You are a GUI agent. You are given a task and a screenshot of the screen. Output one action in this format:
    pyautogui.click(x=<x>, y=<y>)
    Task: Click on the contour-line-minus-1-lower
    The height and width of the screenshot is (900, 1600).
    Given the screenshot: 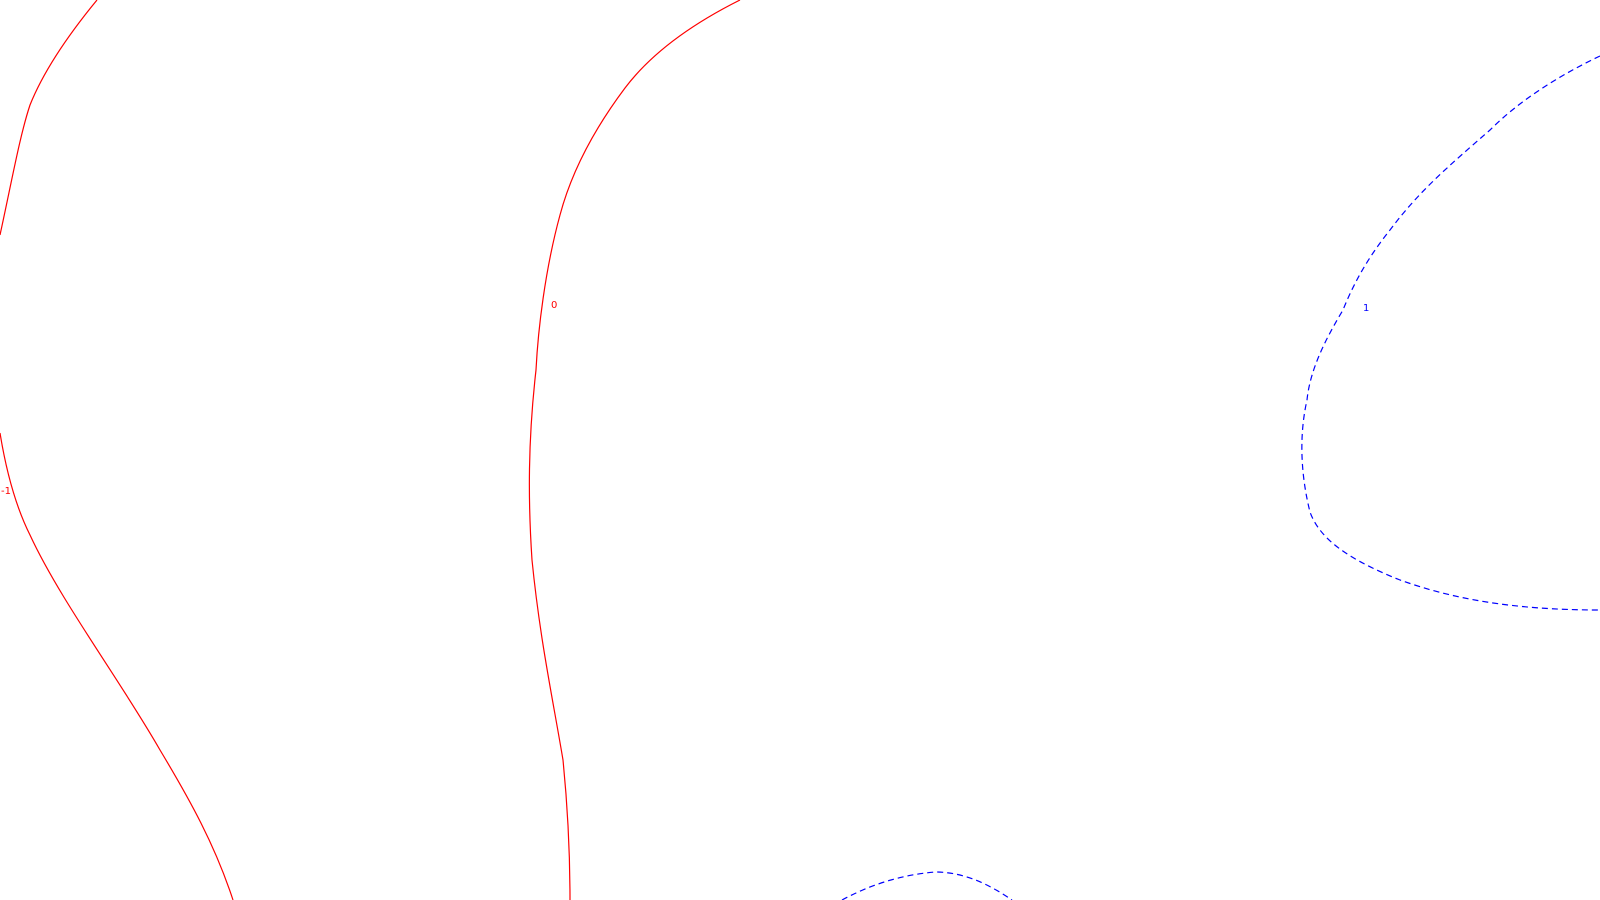 What is the action you would take?
    pyautogui.click(x=117, y=666)
    